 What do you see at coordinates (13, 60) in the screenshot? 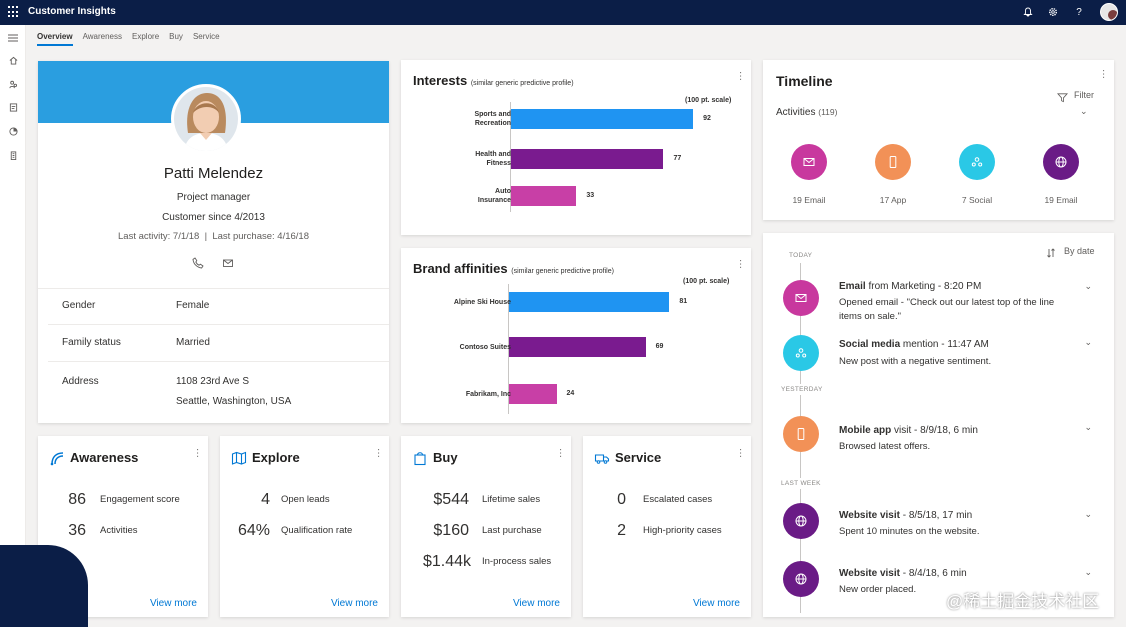
I see `home-icon` at bounding box center [13, 60].